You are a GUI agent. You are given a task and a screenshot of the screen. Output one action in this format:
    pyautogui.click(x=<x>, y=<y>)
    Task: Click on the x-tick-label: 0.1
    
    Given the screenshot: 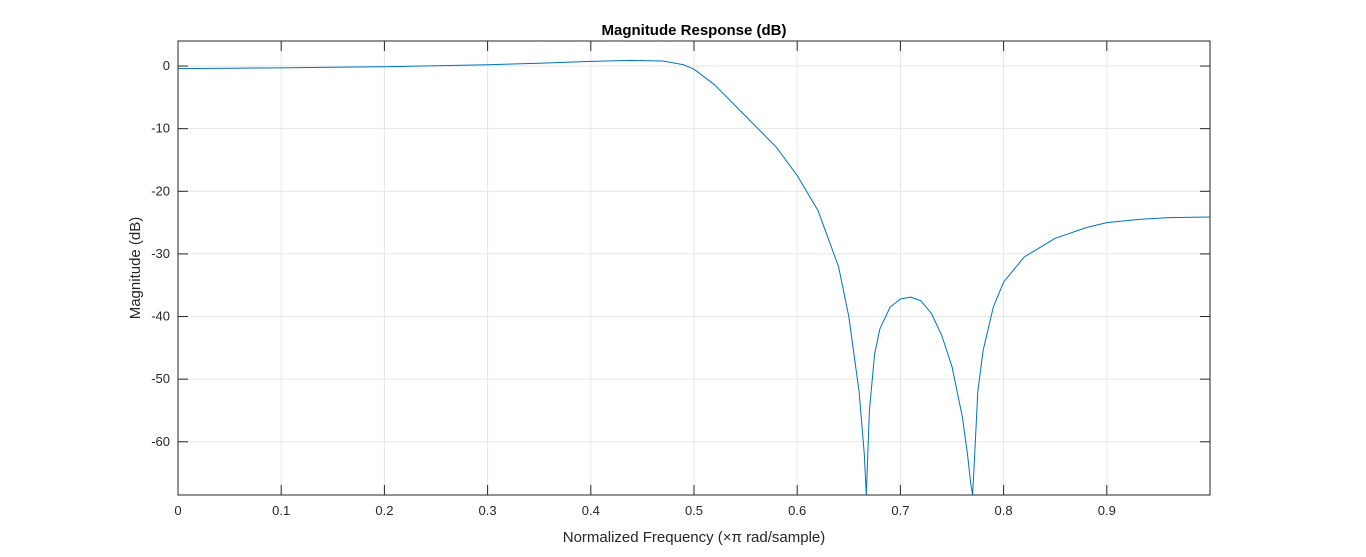 What is the action you would take?
    pyautogui.click(x=281, y=510)
    